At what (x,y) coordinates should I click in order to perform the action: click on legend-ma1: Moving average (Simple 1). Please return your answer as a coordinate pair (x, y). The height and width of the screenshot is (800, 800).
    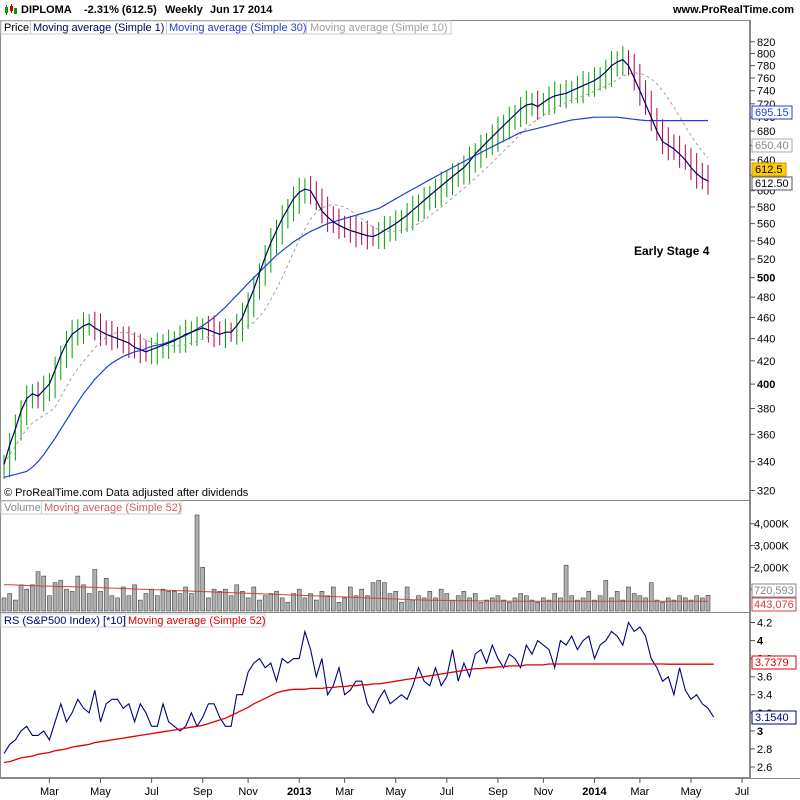
    Looking at the image, I should click on (98, 28).